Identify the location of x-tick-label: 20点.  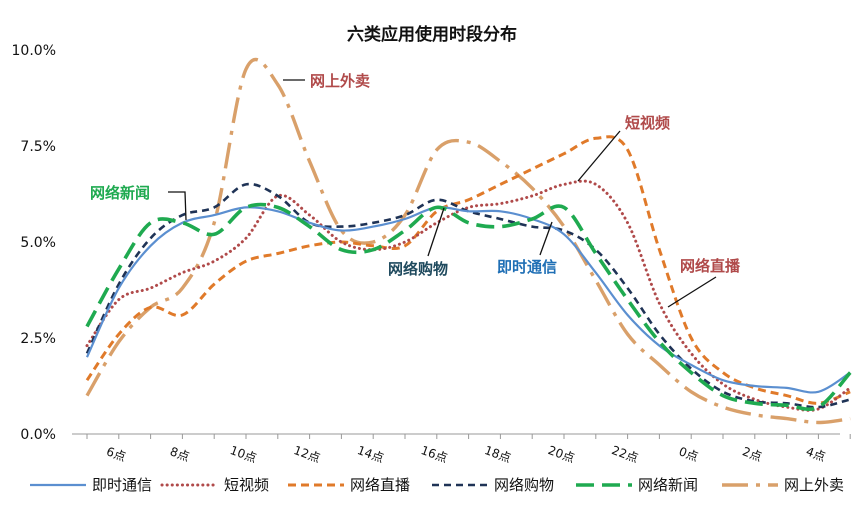
(561, 454).